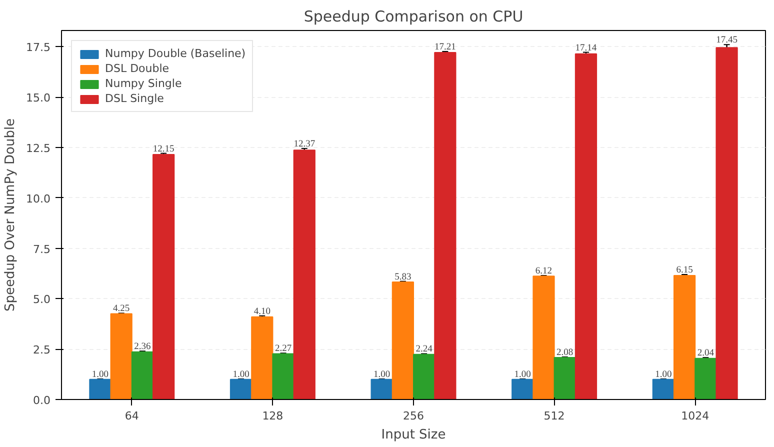  What do you see at coordinates (137, 68) in the screenshot?
I see `legend-label: DSL Double` at bounding box center [137, 68].